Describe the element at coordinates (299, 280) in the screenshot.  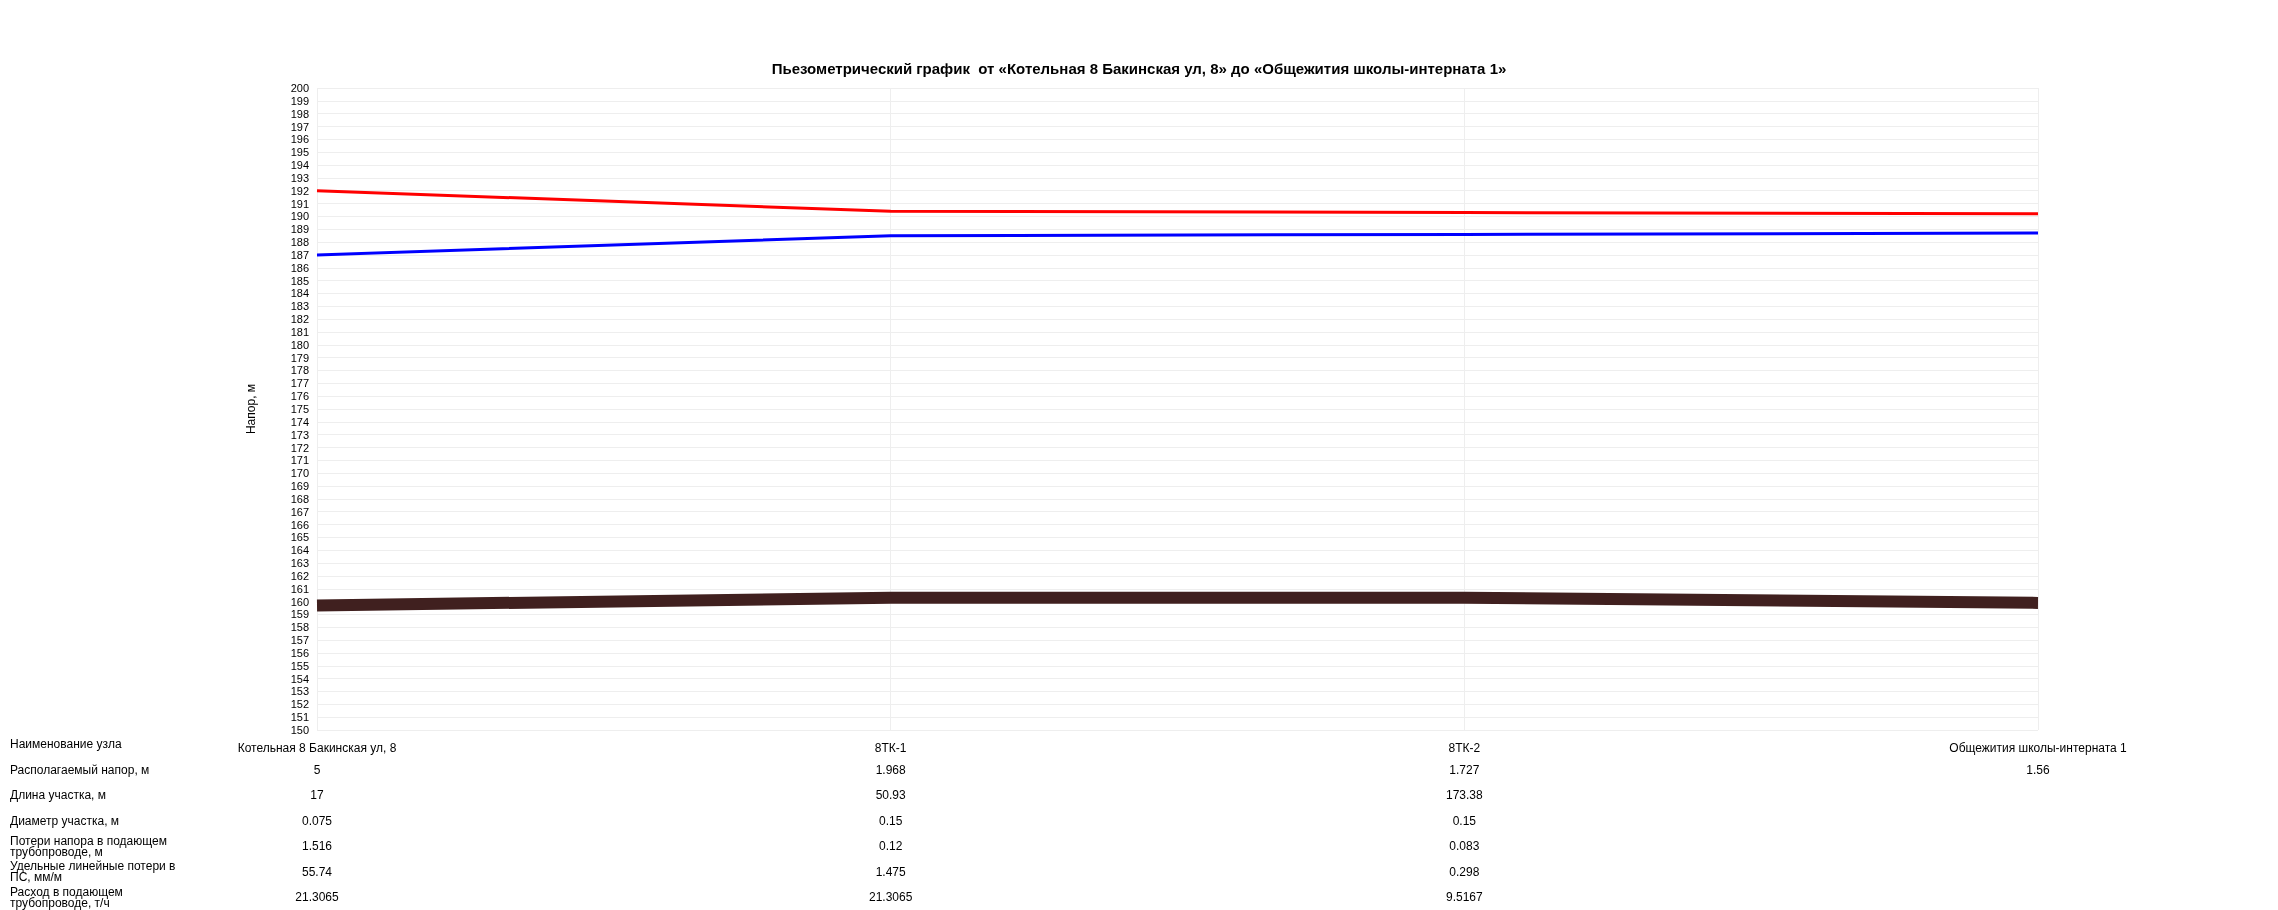
I see `y-tick-label: 185` at that location.